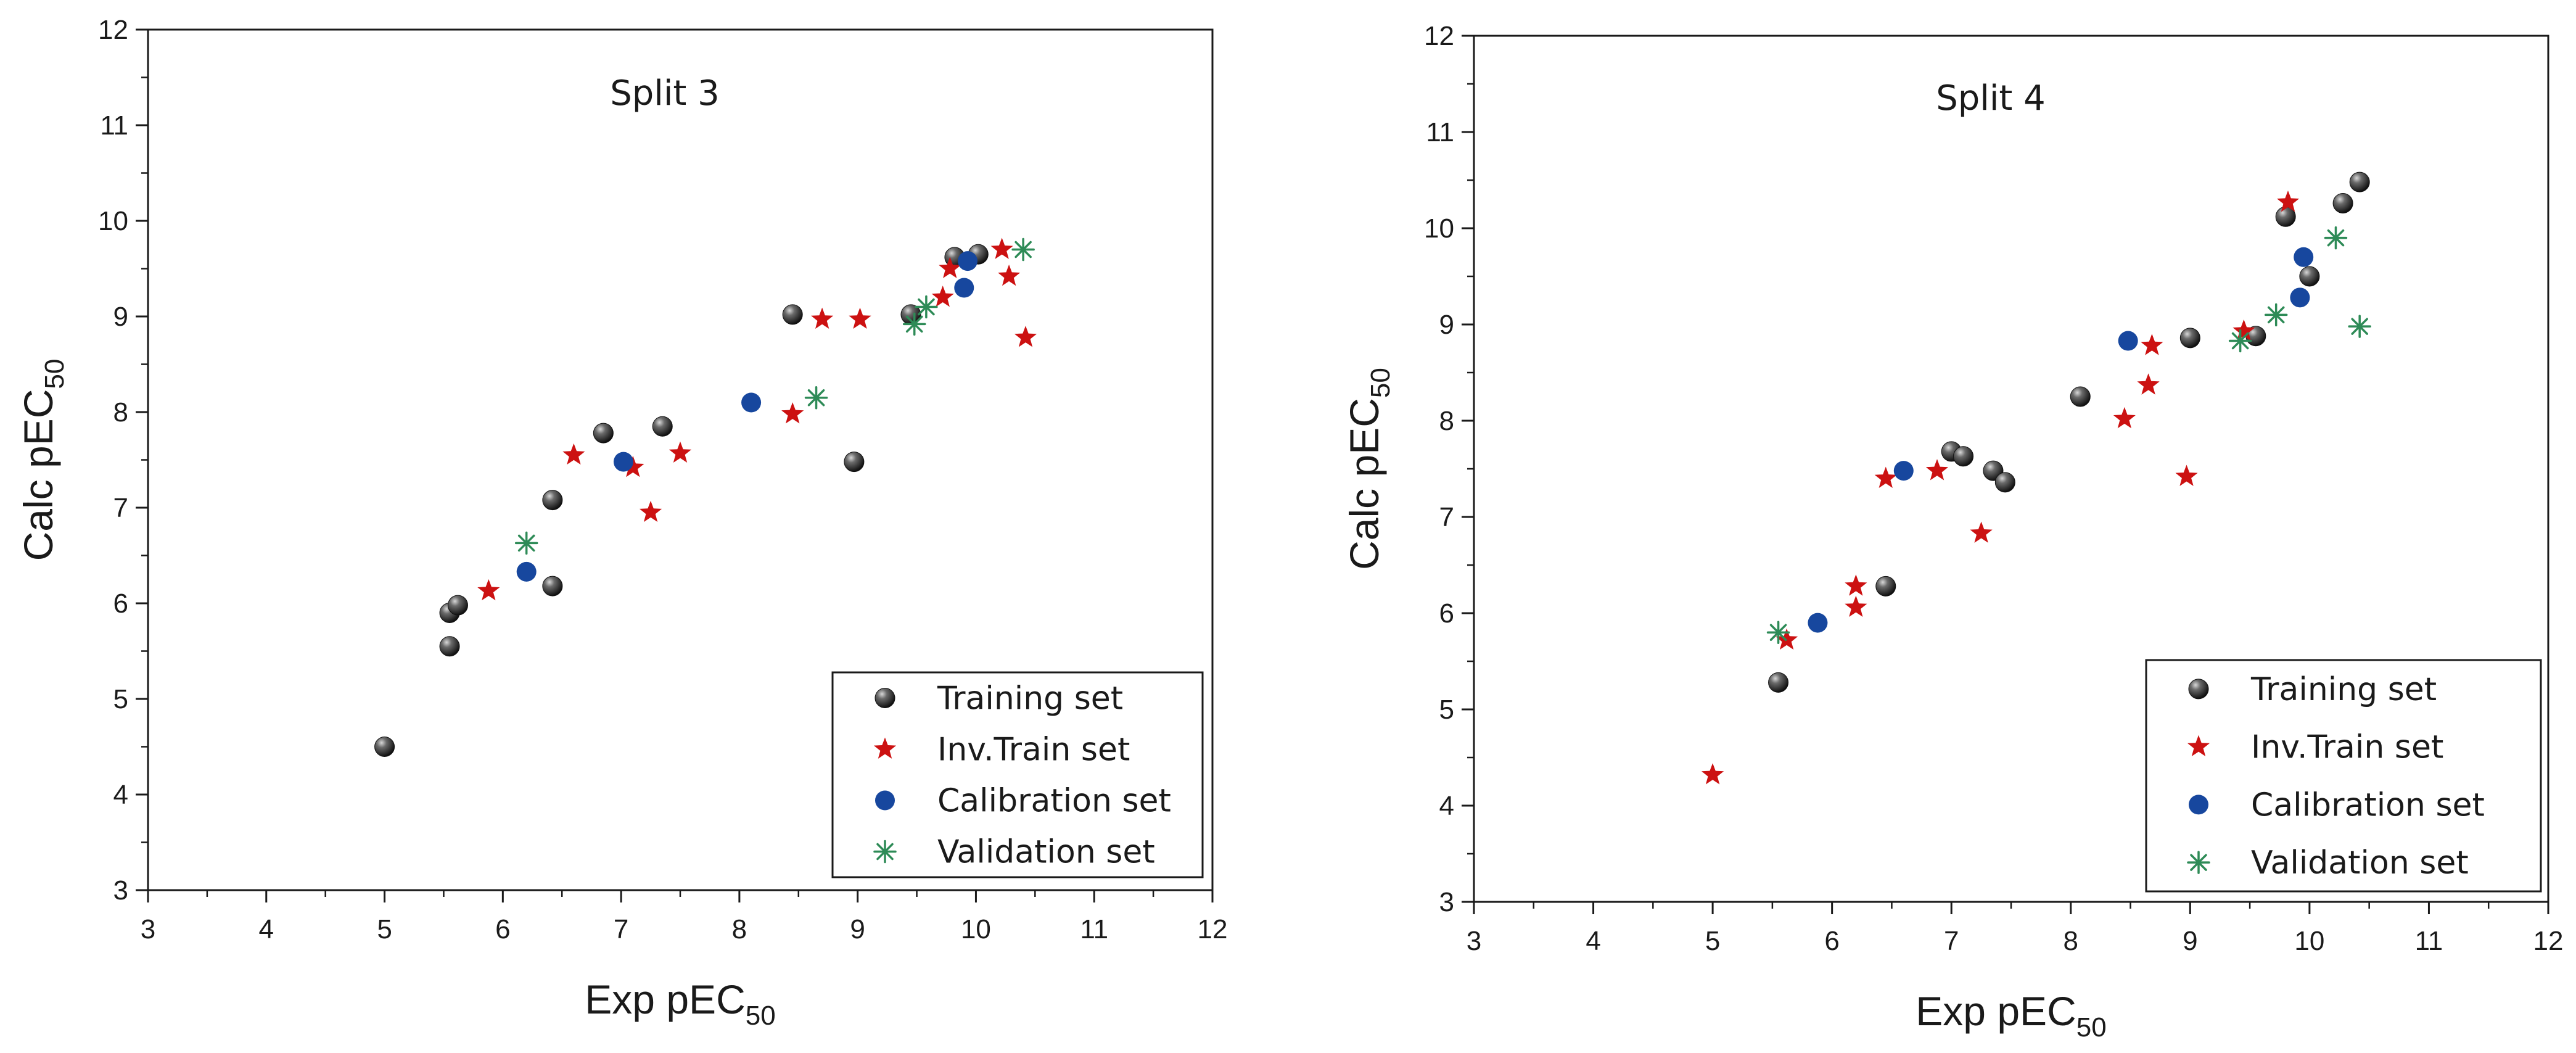  Describe the element at coordinates (1991, 98) in the screenshot. I see `chart-title: Split 4` at that location.